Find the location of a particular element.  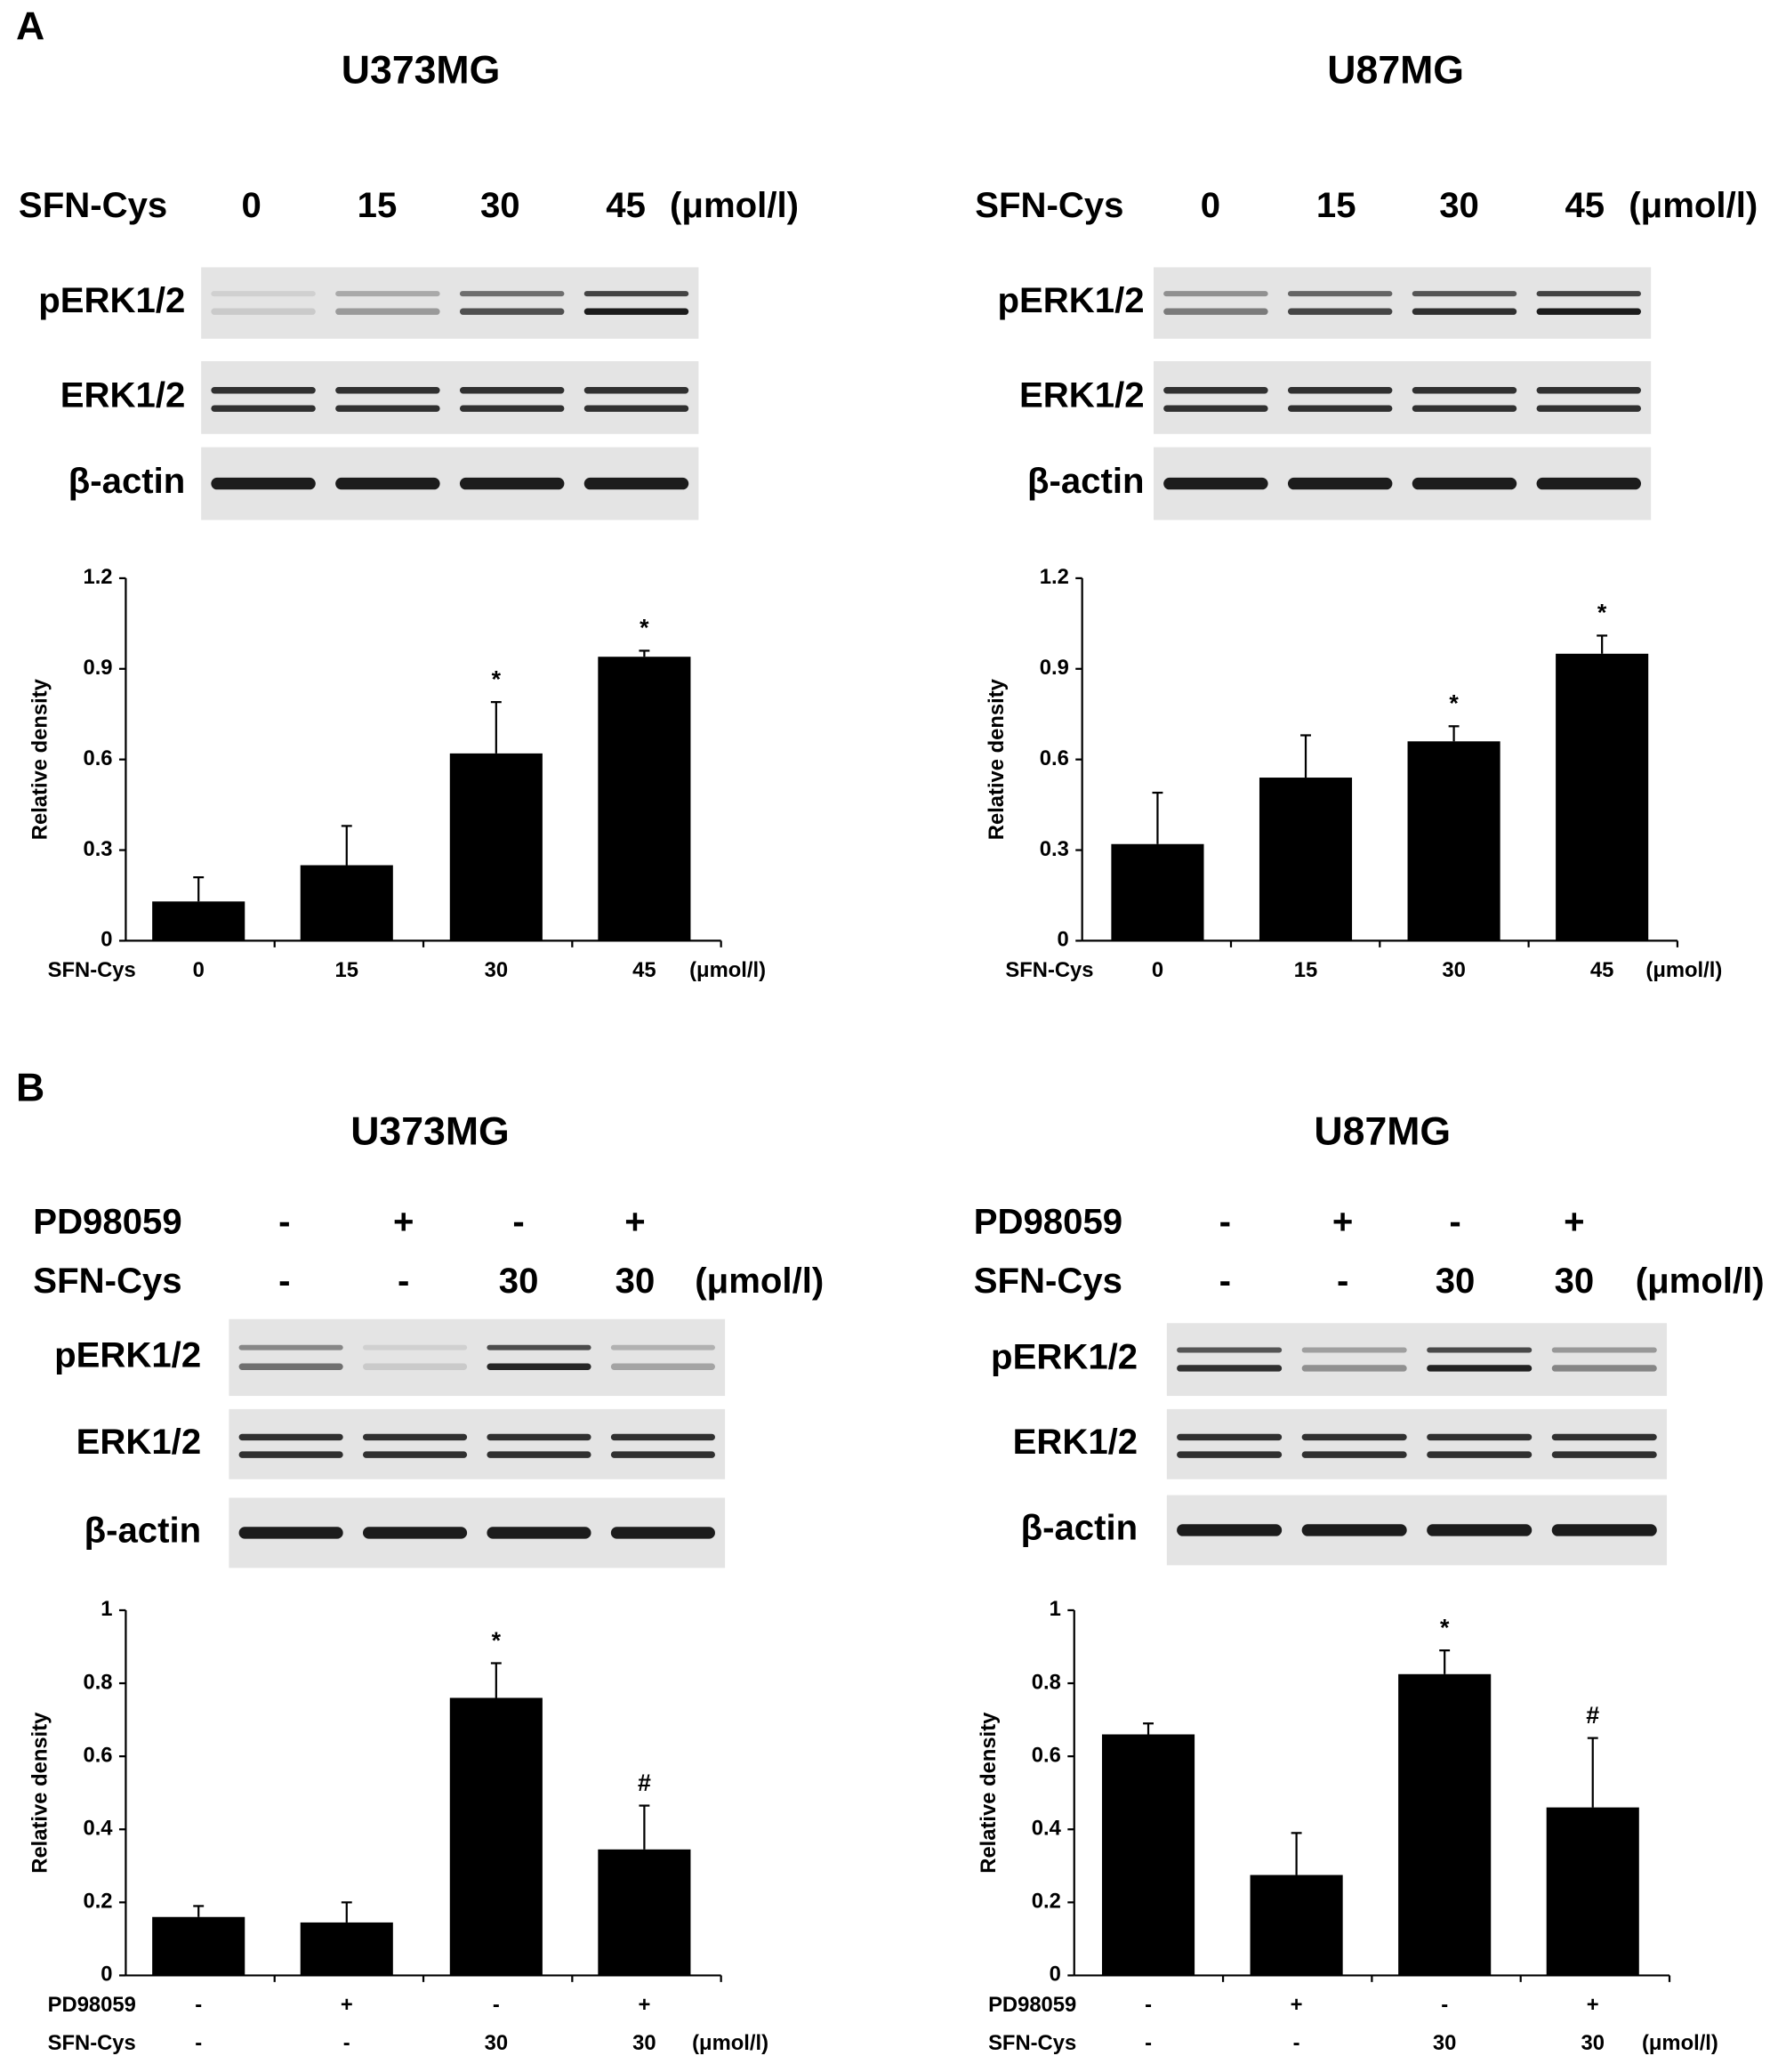

y-tick-label: 0.2 is located at coordinates (97, 1902).